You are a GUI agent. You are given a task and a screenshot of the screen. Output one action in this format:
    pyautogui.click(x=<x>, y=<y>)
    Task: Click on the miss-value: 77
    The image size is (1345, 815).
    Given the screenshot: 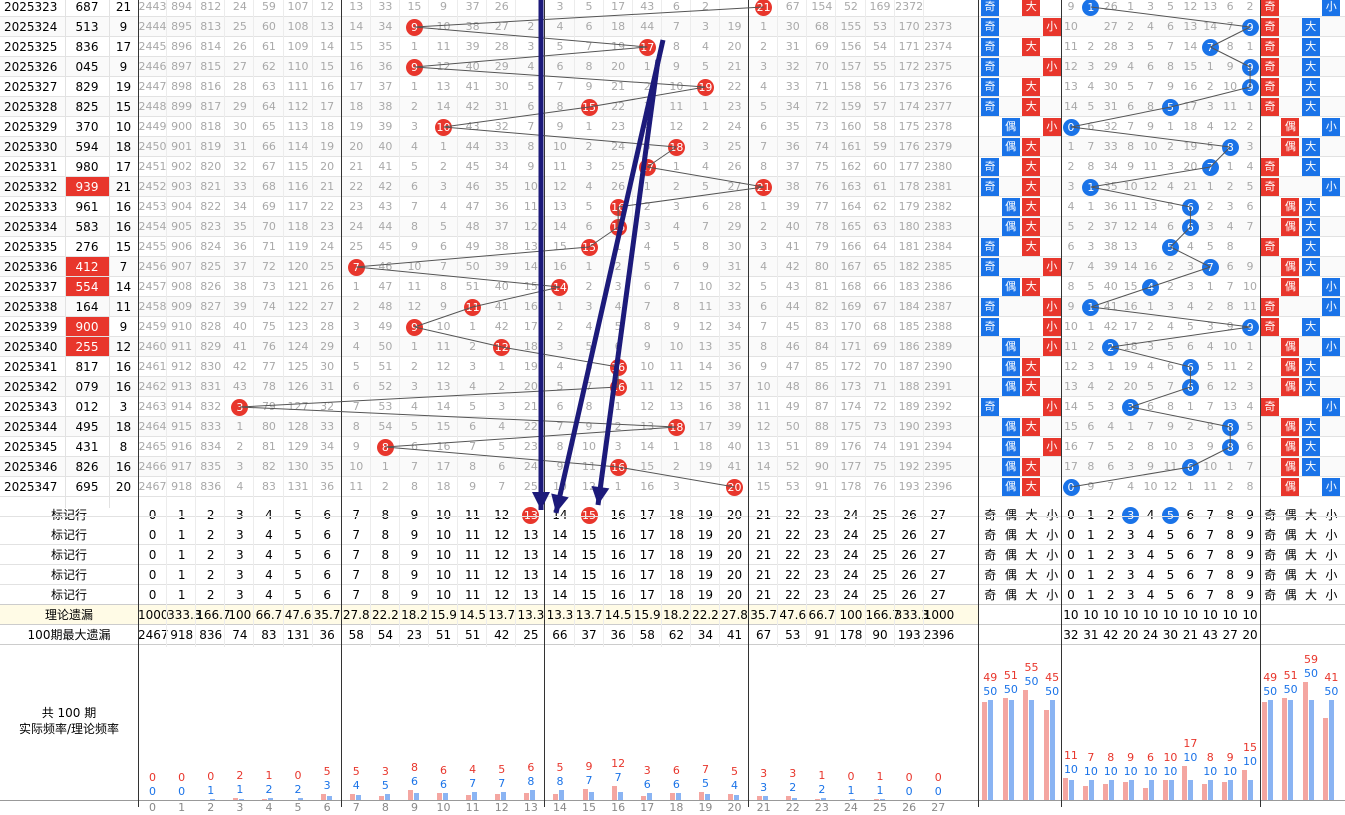 What is the action you would take?
    pyautogui.click(x=821, y=206)
    